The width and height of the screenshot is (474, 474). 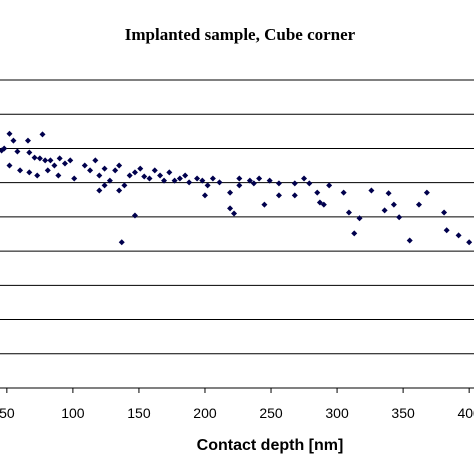 I want to click on x-tick-label: 100, so click(x=73, y=413).